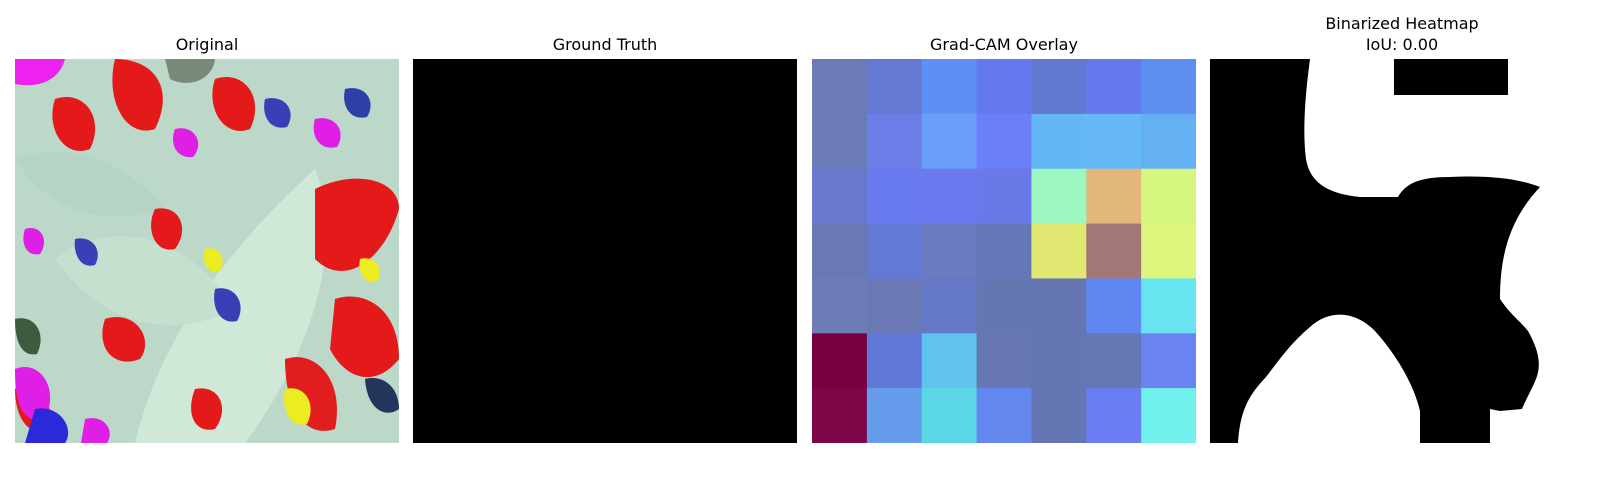  What do you see at coordinates (894, 415) in the screenshot?
I see `heatmap-cell-r6-c1` at bounding box center [894, 415].